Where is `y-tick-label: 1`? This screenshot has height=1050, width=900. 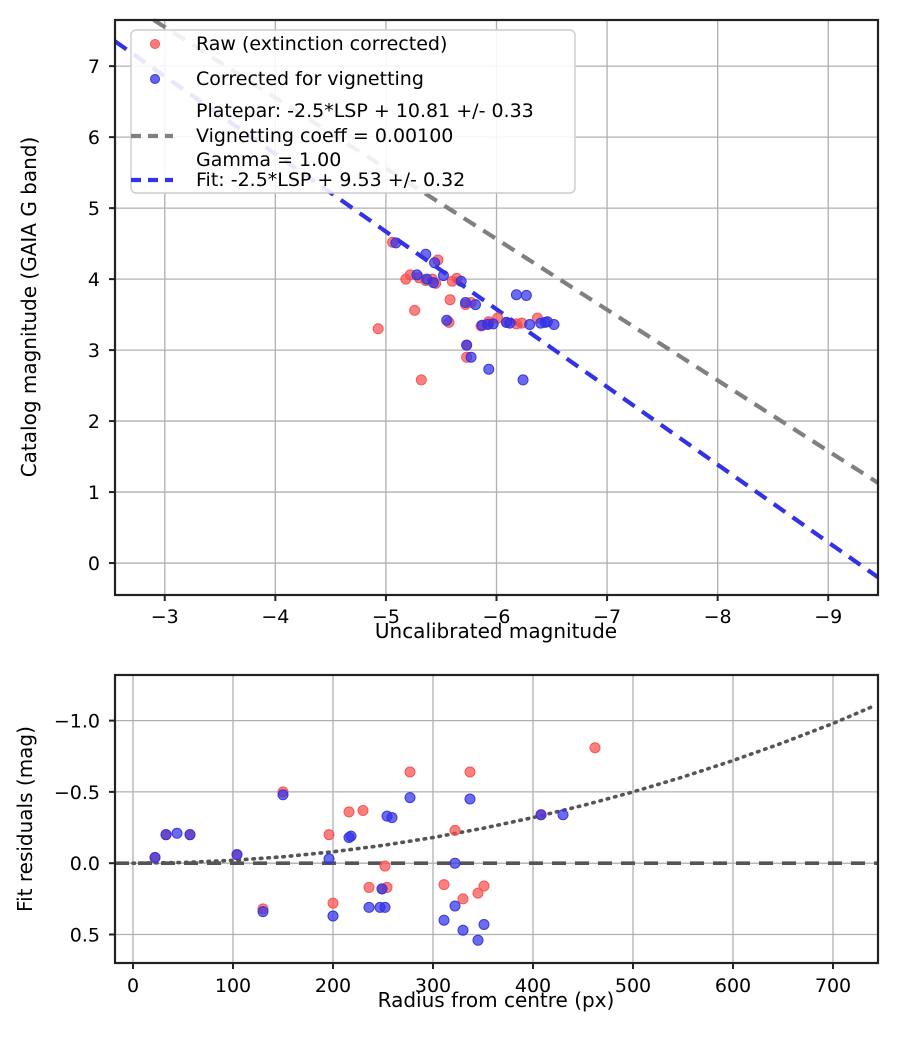 y-tick-label: 1 is located at coordinates (94, 493).